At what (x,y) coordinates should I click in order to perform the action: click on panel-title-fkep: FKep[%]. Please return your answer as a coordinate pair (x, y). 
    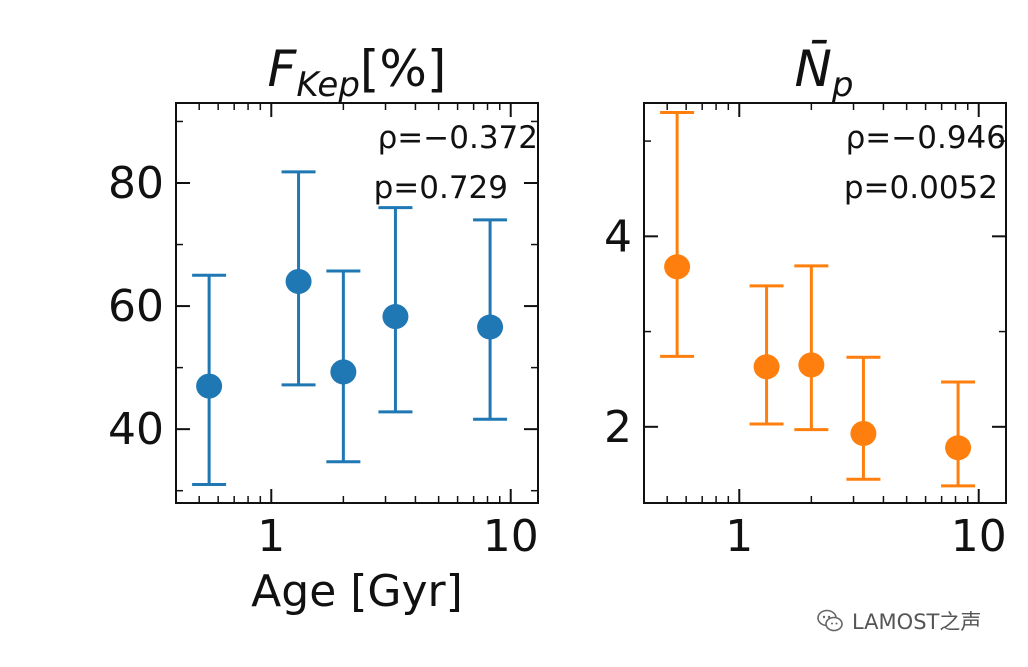
    Looking at the image, I should click on (357, 72).